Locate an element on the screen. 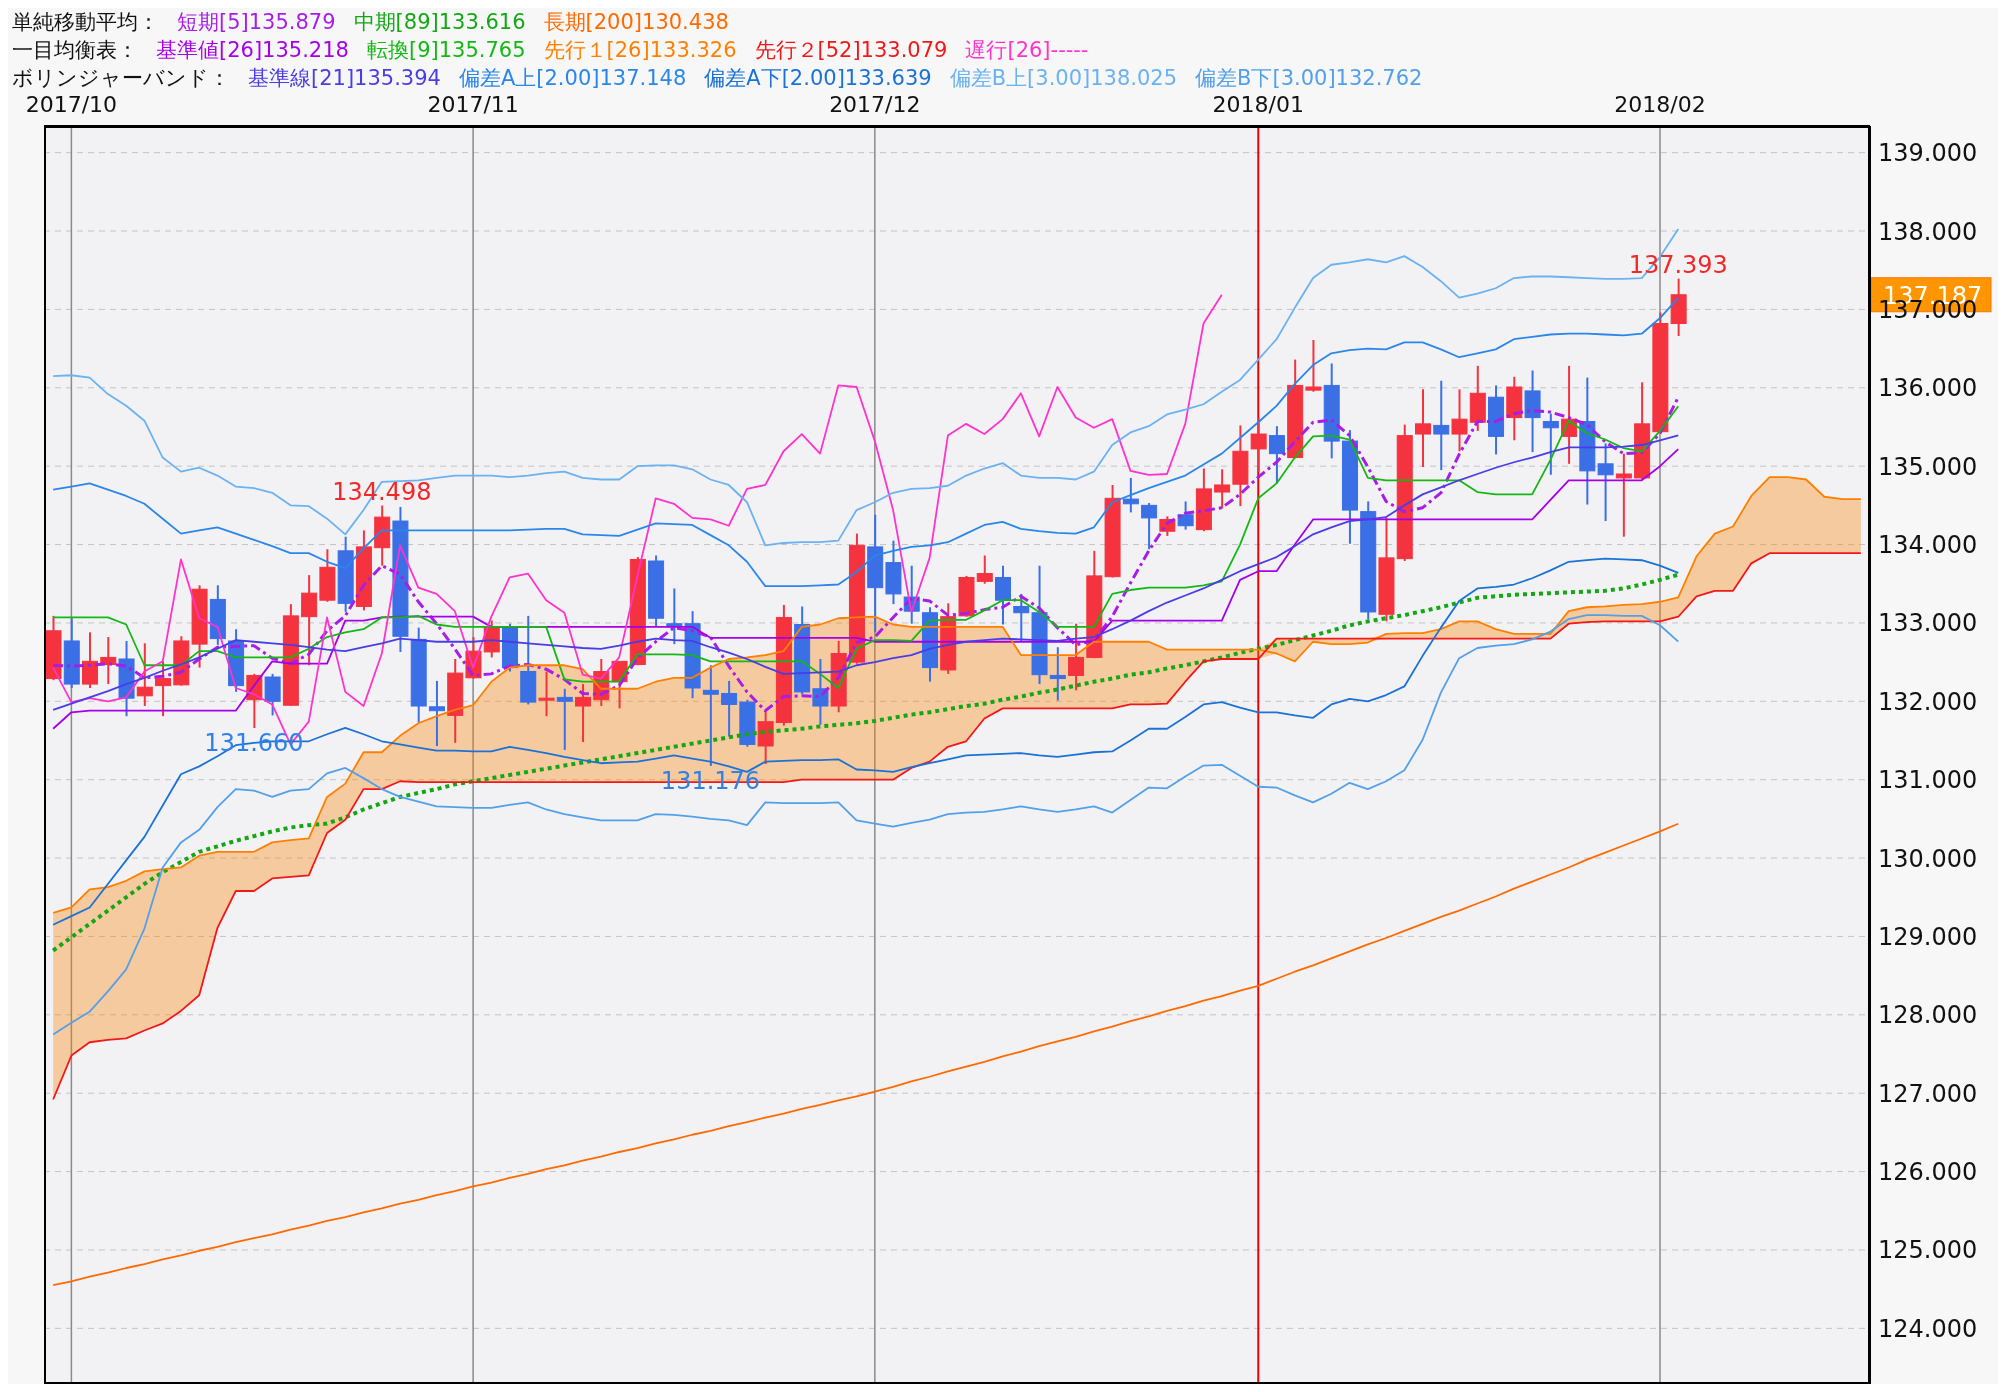 Image resolution: width=2006 pixels, height=1392 pixels. y-tick-label: 132.000 is located at coordinates (1928, 701).